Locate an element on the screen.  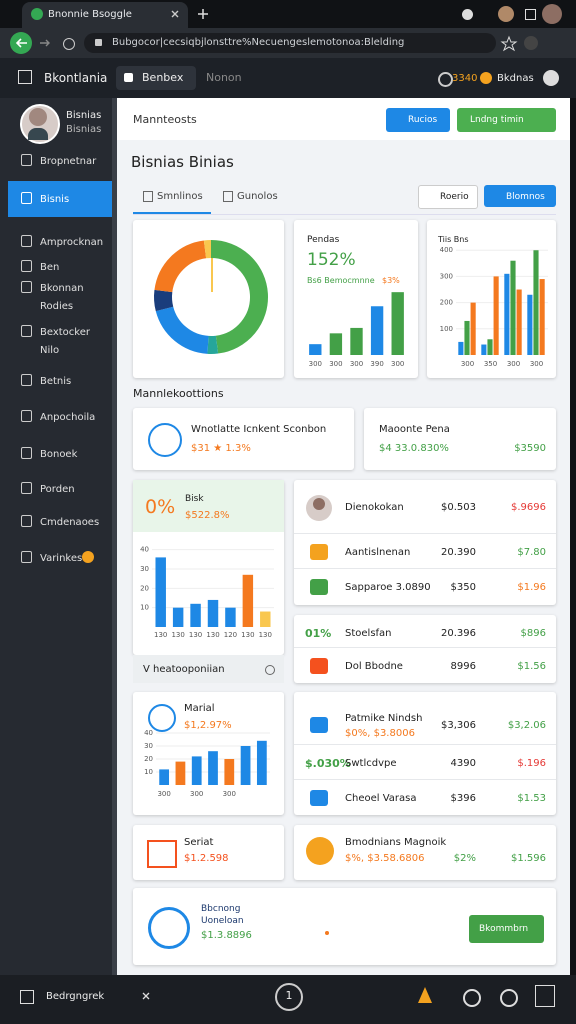
chart-headline: 152% is located at coordinates (331, 260).